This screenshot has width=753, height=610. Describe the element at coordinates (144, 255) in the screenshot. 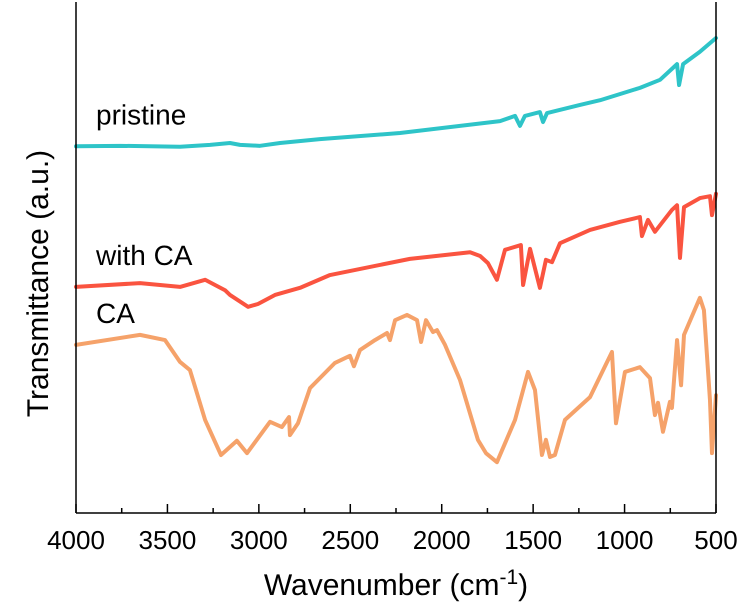

I see `series-label: with CA` at that location.